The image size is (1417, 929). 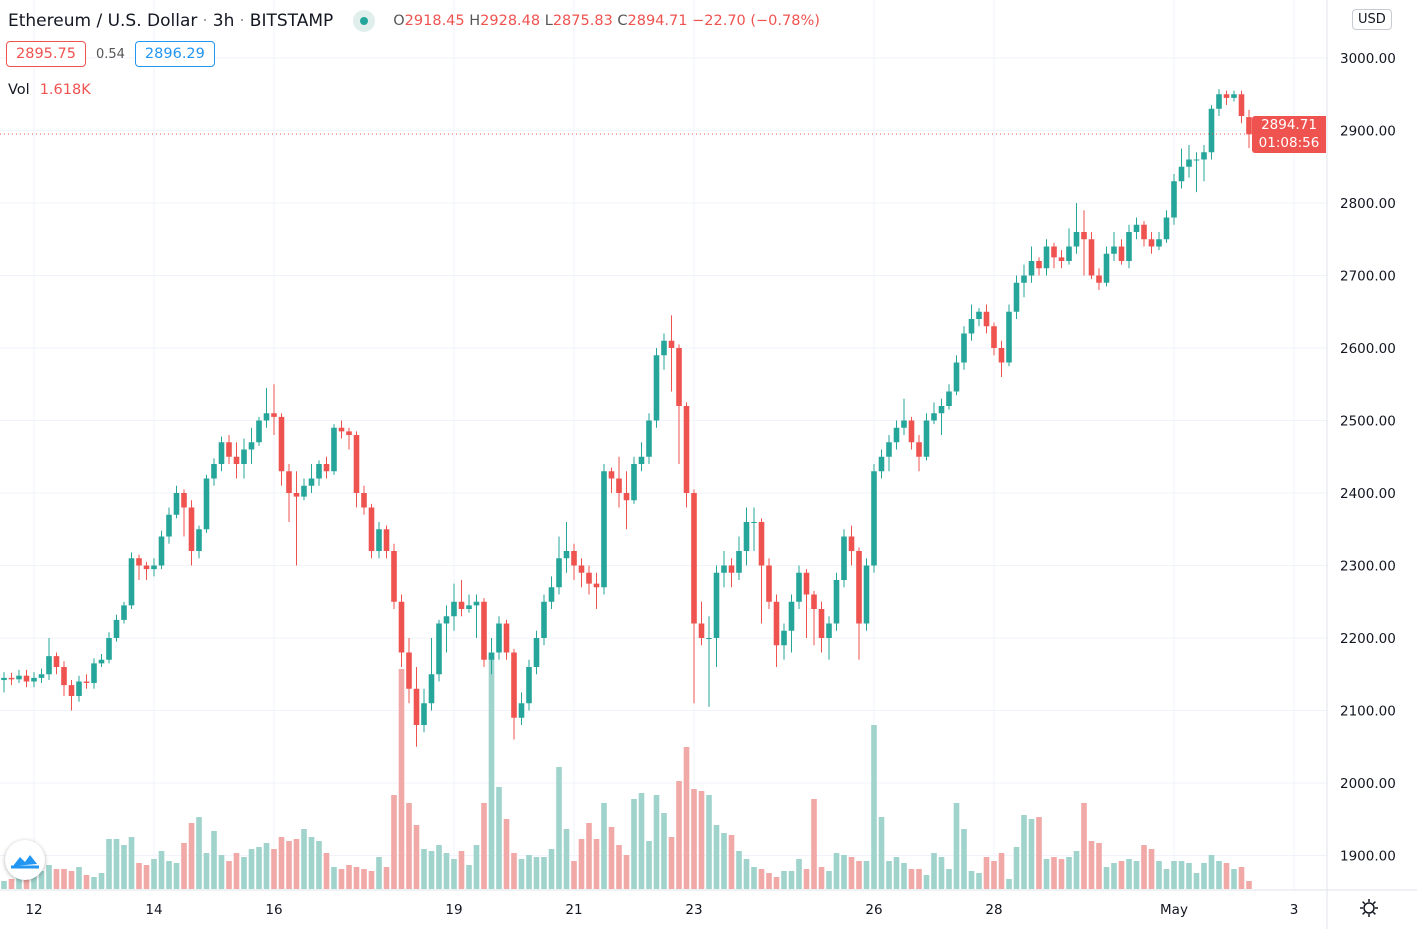 I want to click on interval: 3h, so click(x=223, y=21).